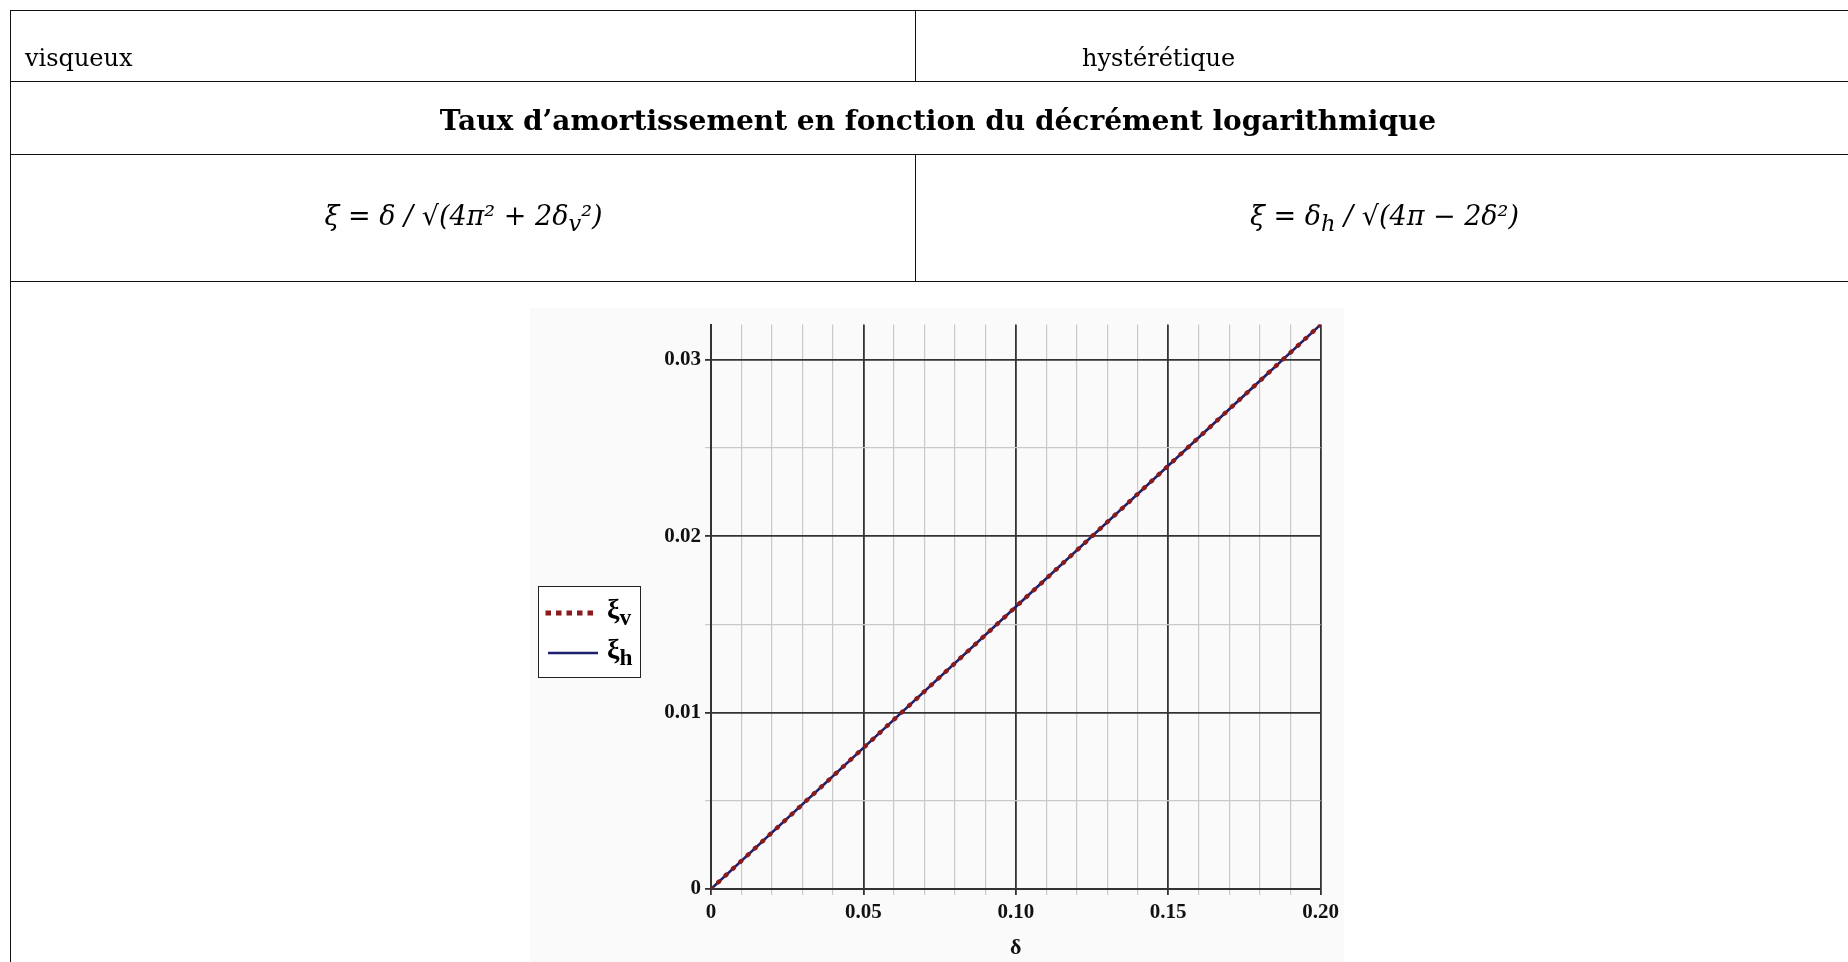 The image size is (1848, 962). I want to click on x-tick-label: 0.15, so click(1168, 911).